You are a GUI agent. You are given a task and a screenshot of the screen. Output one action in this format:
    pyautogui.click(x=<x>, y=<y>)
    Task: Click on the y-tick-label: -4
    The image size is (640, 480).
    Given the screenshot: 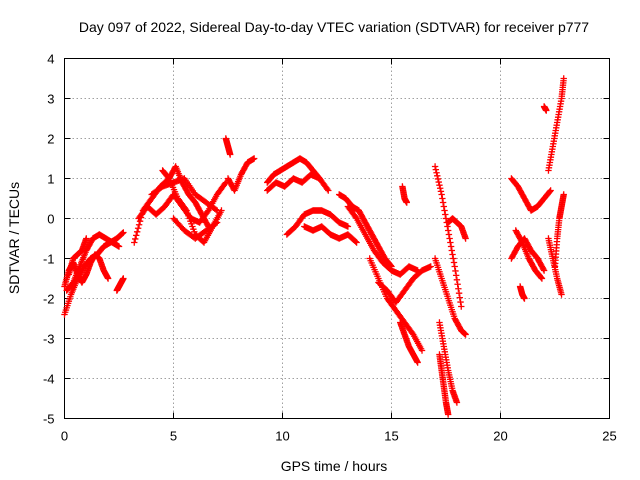 What is the action you would take?
    pyautogui.click(x=49, y=379)
    